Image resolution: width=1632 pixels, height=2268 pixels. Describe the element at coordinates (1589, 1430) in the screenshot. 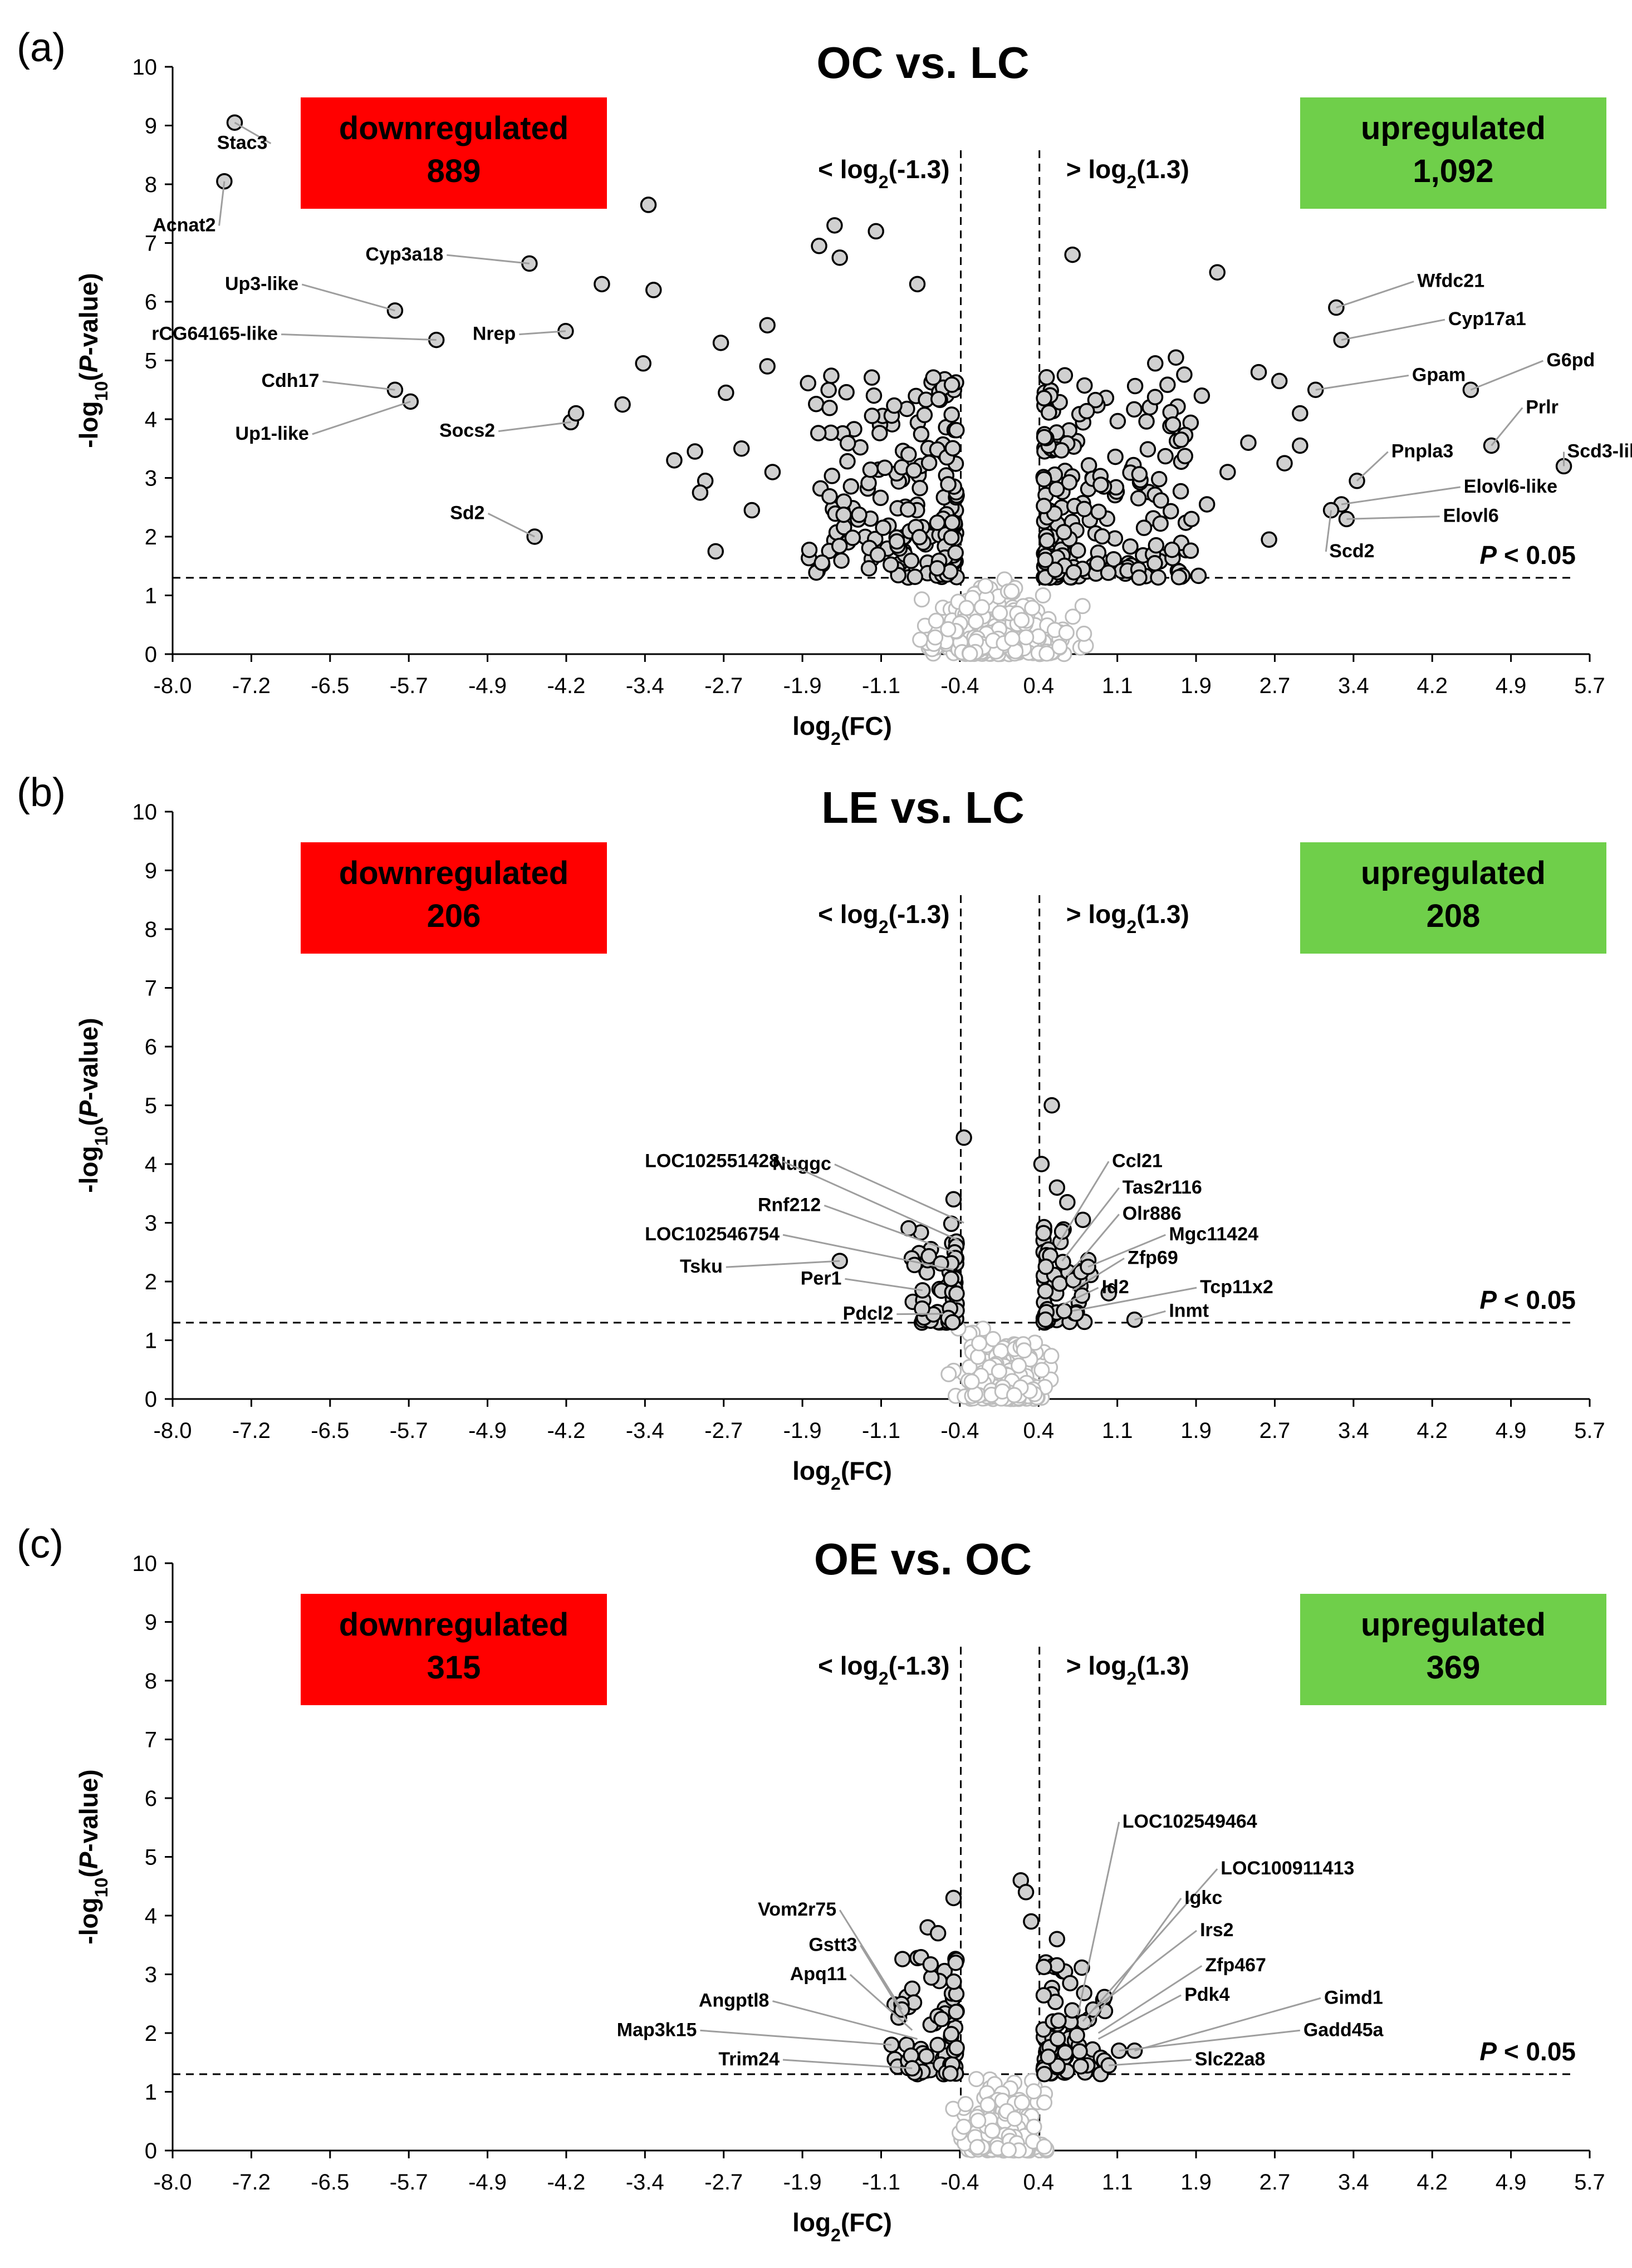

I see `x-tick-label: 5.7` at that location.